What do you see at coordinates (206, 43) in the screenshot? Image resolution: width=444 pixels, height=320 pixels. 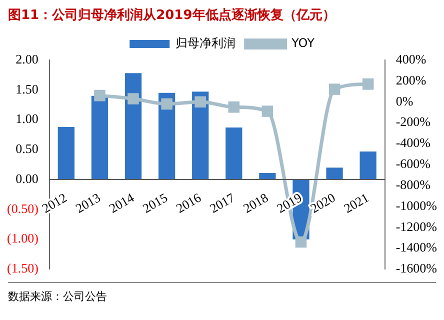 I see `legend-label: 归母净利润` at bounding box center [206, 43].